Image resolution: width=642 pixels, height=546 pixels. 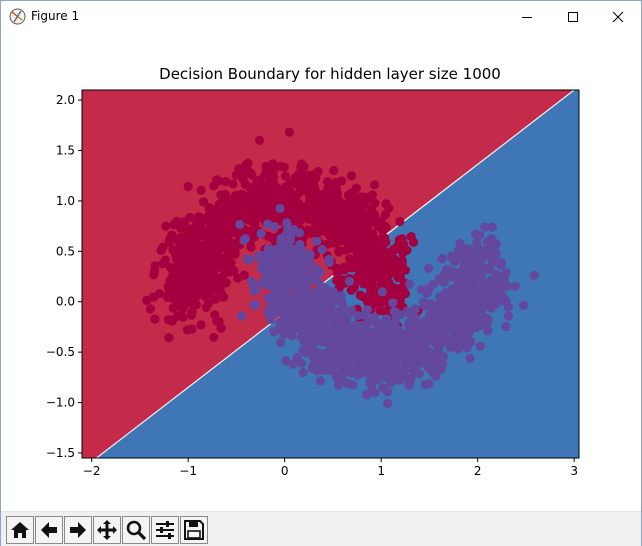 What do you see at coordinates (194, 530) in the screenshot?
I see `save-button` at bounding box center [194, 530].